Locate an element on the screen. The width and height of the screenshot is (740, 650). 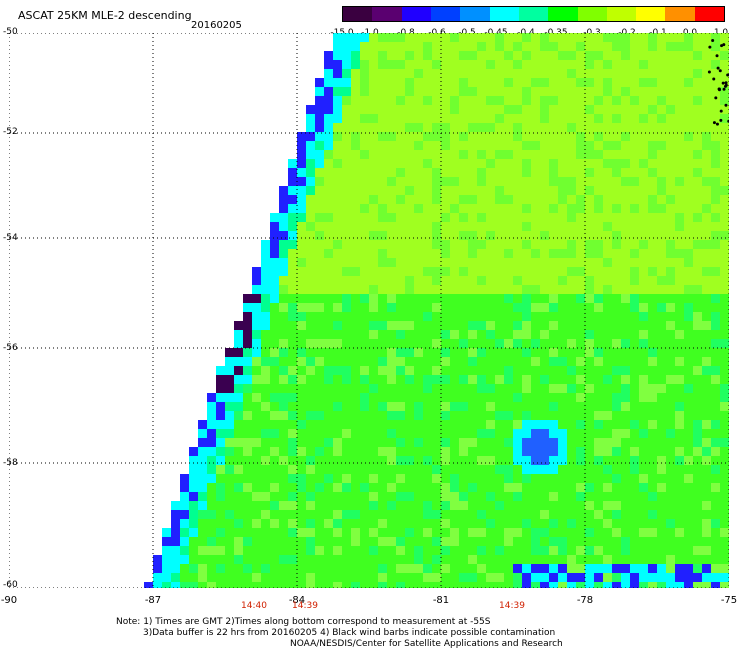
coastline-mark is located at coordinates (716, 98).